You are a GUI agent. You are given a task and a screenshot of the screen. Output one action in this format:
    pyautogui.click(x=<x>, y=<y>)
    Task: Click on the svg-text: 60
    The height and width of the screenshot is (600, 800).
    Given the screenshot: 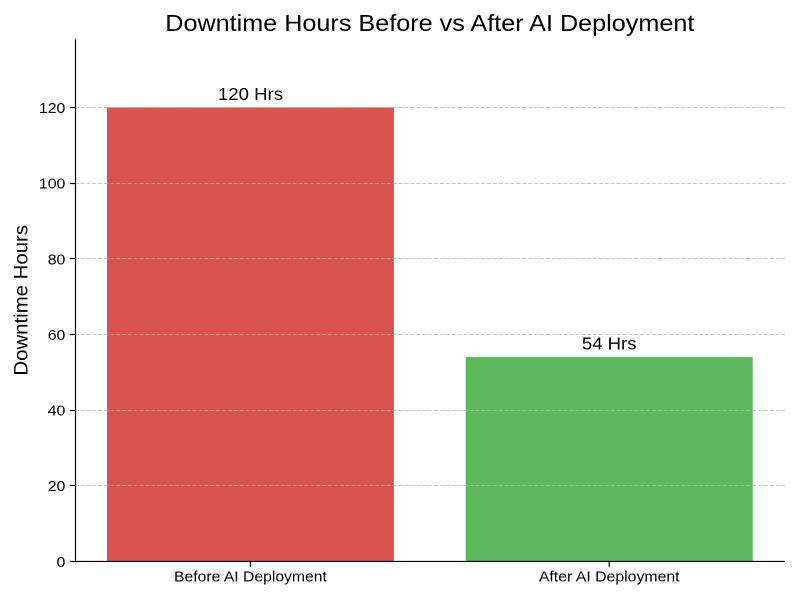 What is the action you would take?
    pyautogui.click(x=57, y=336)
    